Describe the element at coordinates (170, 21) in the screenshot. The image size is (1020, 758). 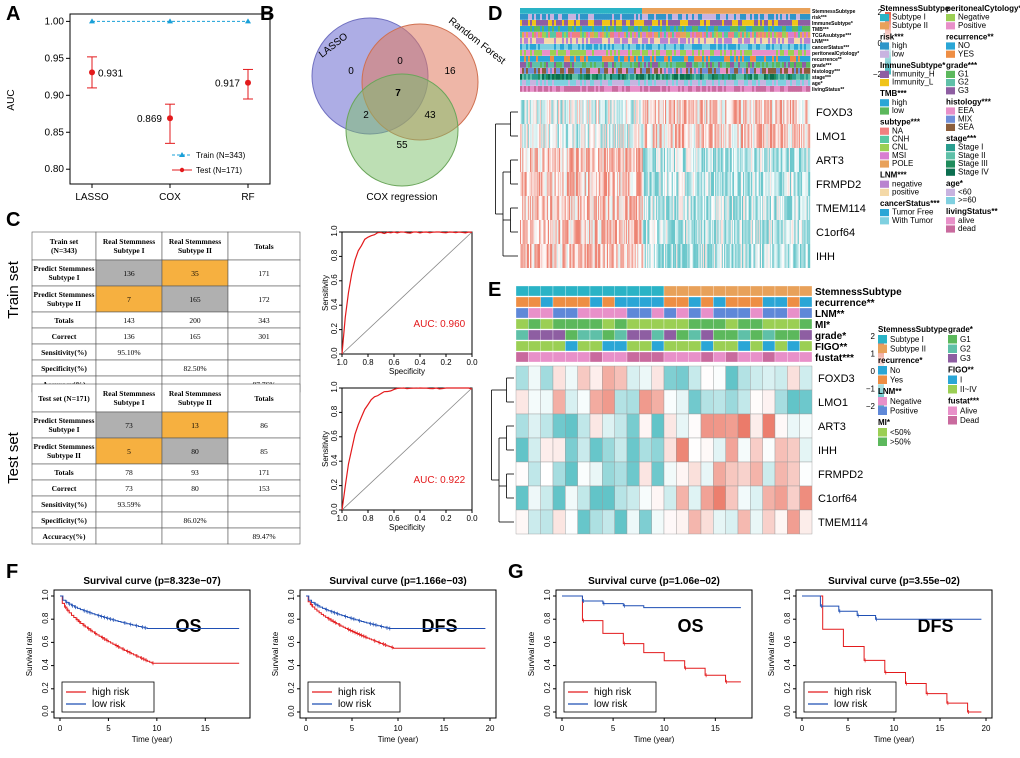
I see `train-point` at that location.